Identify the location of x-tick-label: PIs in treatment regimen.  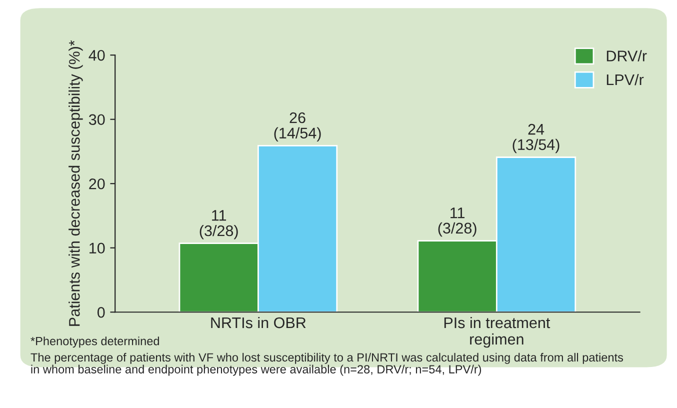
(497, 332).